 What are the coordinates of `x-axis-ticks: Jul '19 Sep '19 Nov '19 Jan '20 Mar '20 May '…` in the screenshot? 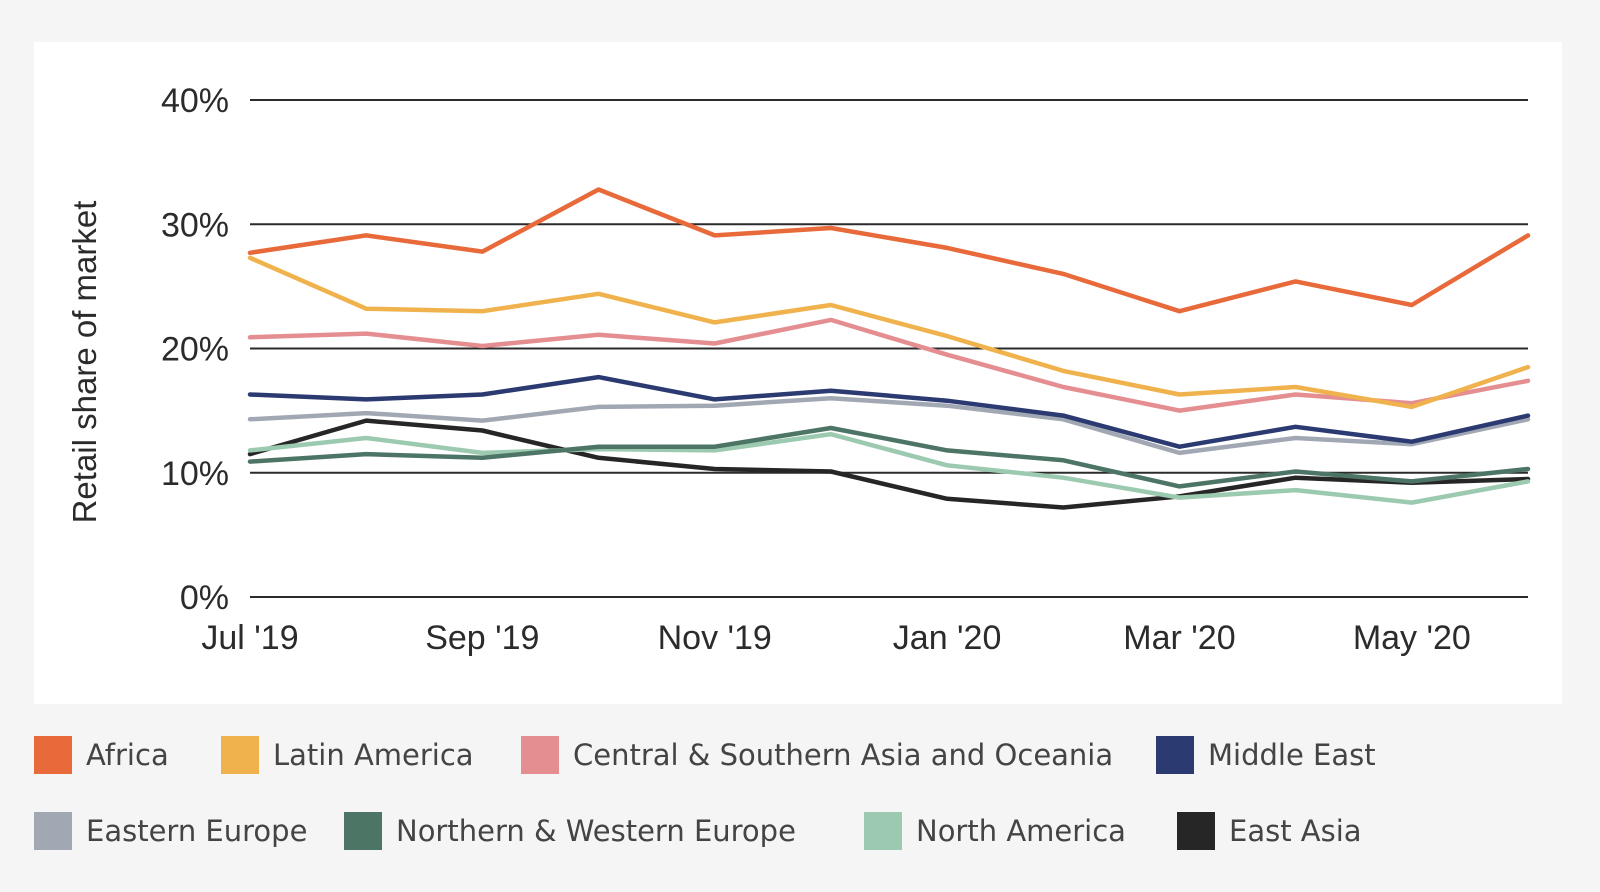 It's located at (835, 638).